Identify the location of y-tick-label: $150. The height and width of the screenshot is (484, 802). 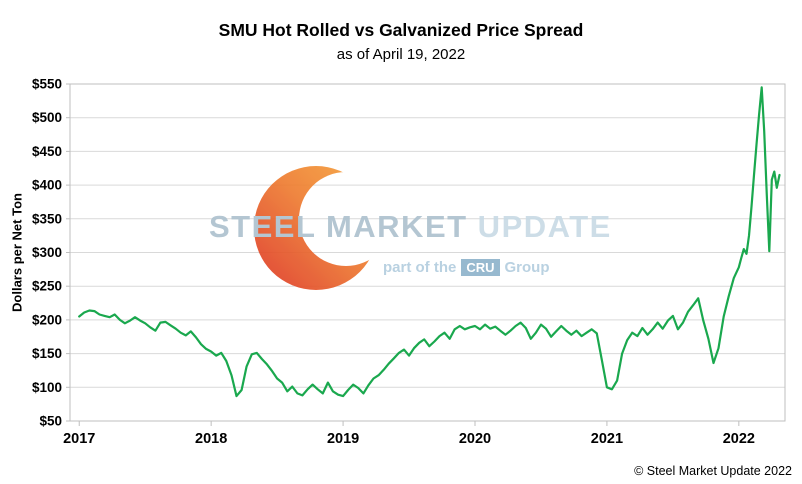
(47, 353).